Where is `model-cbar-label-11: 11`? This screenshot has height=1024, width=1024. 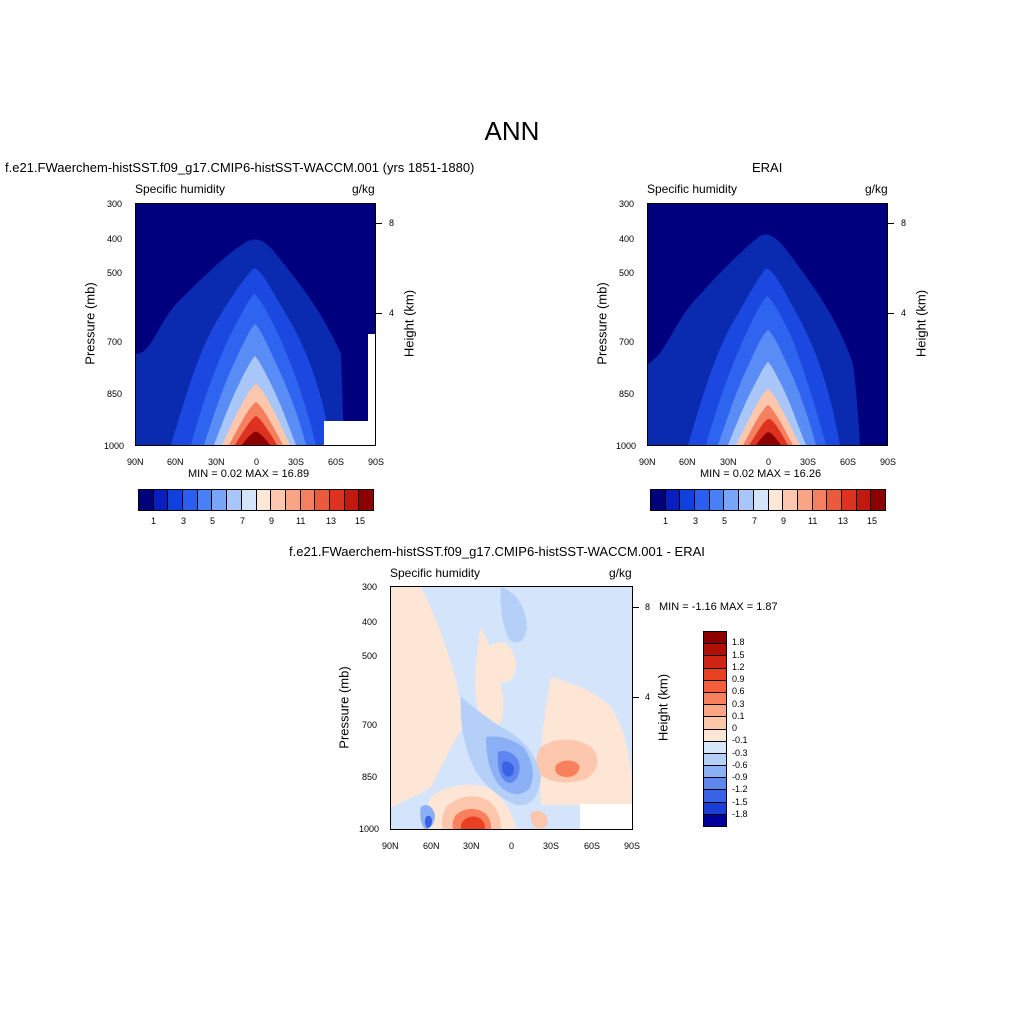
model-cbar-label-11: 11 is located at coordinates (301, 521).